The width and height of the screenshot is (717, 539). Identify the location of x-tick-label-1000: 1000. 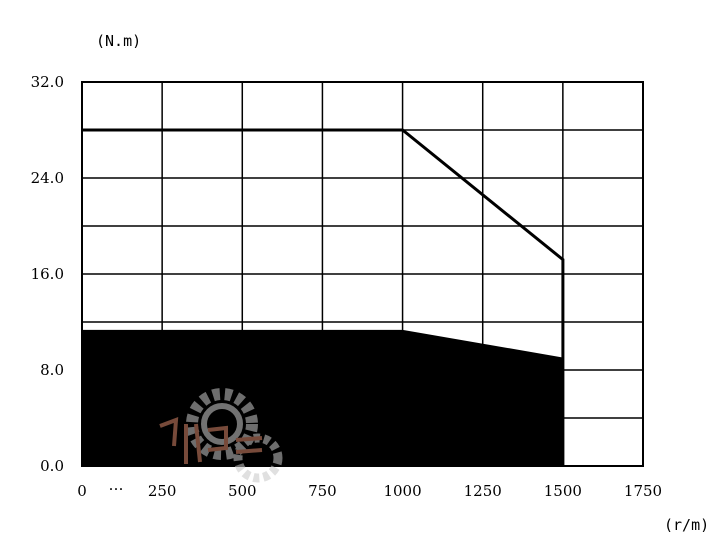
(402, 491).